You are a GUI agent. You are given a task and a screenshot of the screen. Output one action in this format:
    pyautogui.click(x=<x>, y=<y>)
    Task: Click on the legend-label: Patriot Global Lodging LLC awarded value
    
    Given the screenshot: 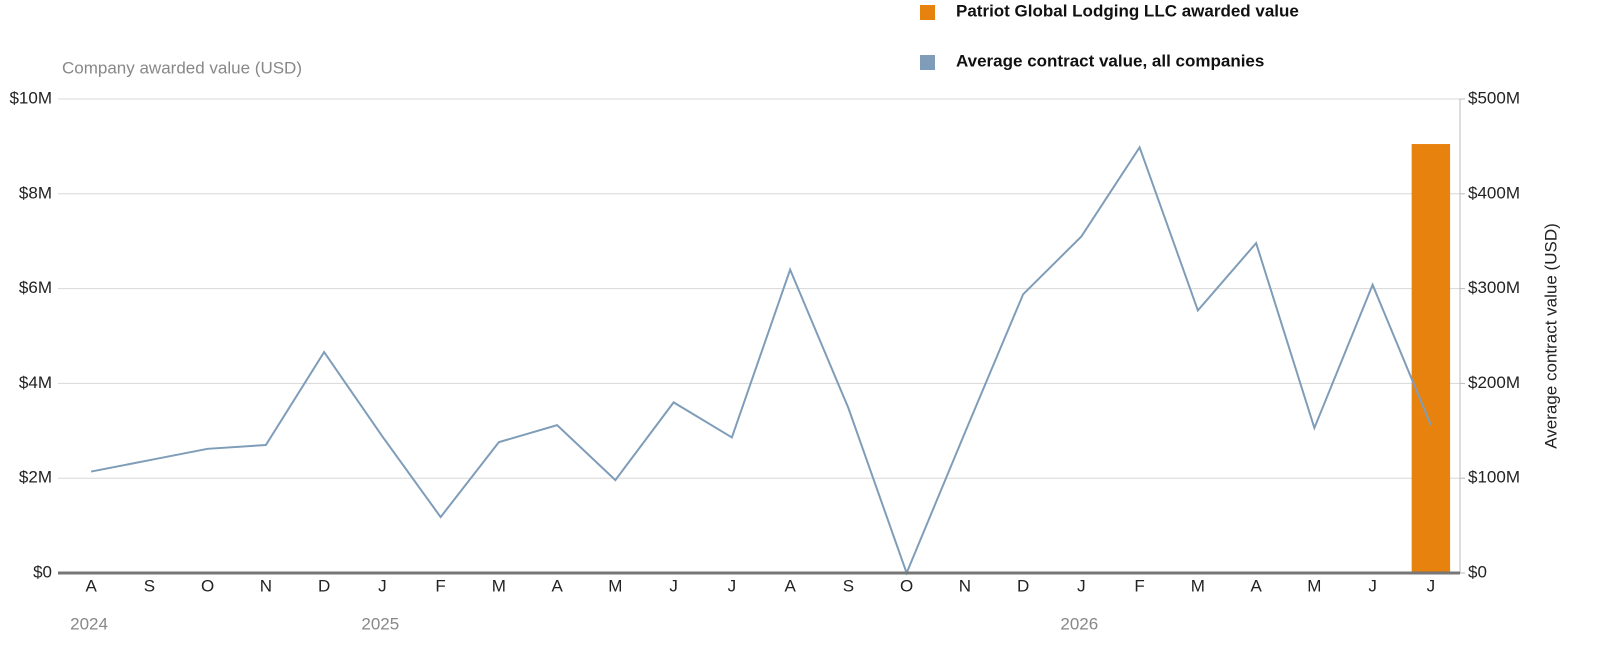 What is the action you would take?
    pyautogui.click(x=1127, y=10)
    